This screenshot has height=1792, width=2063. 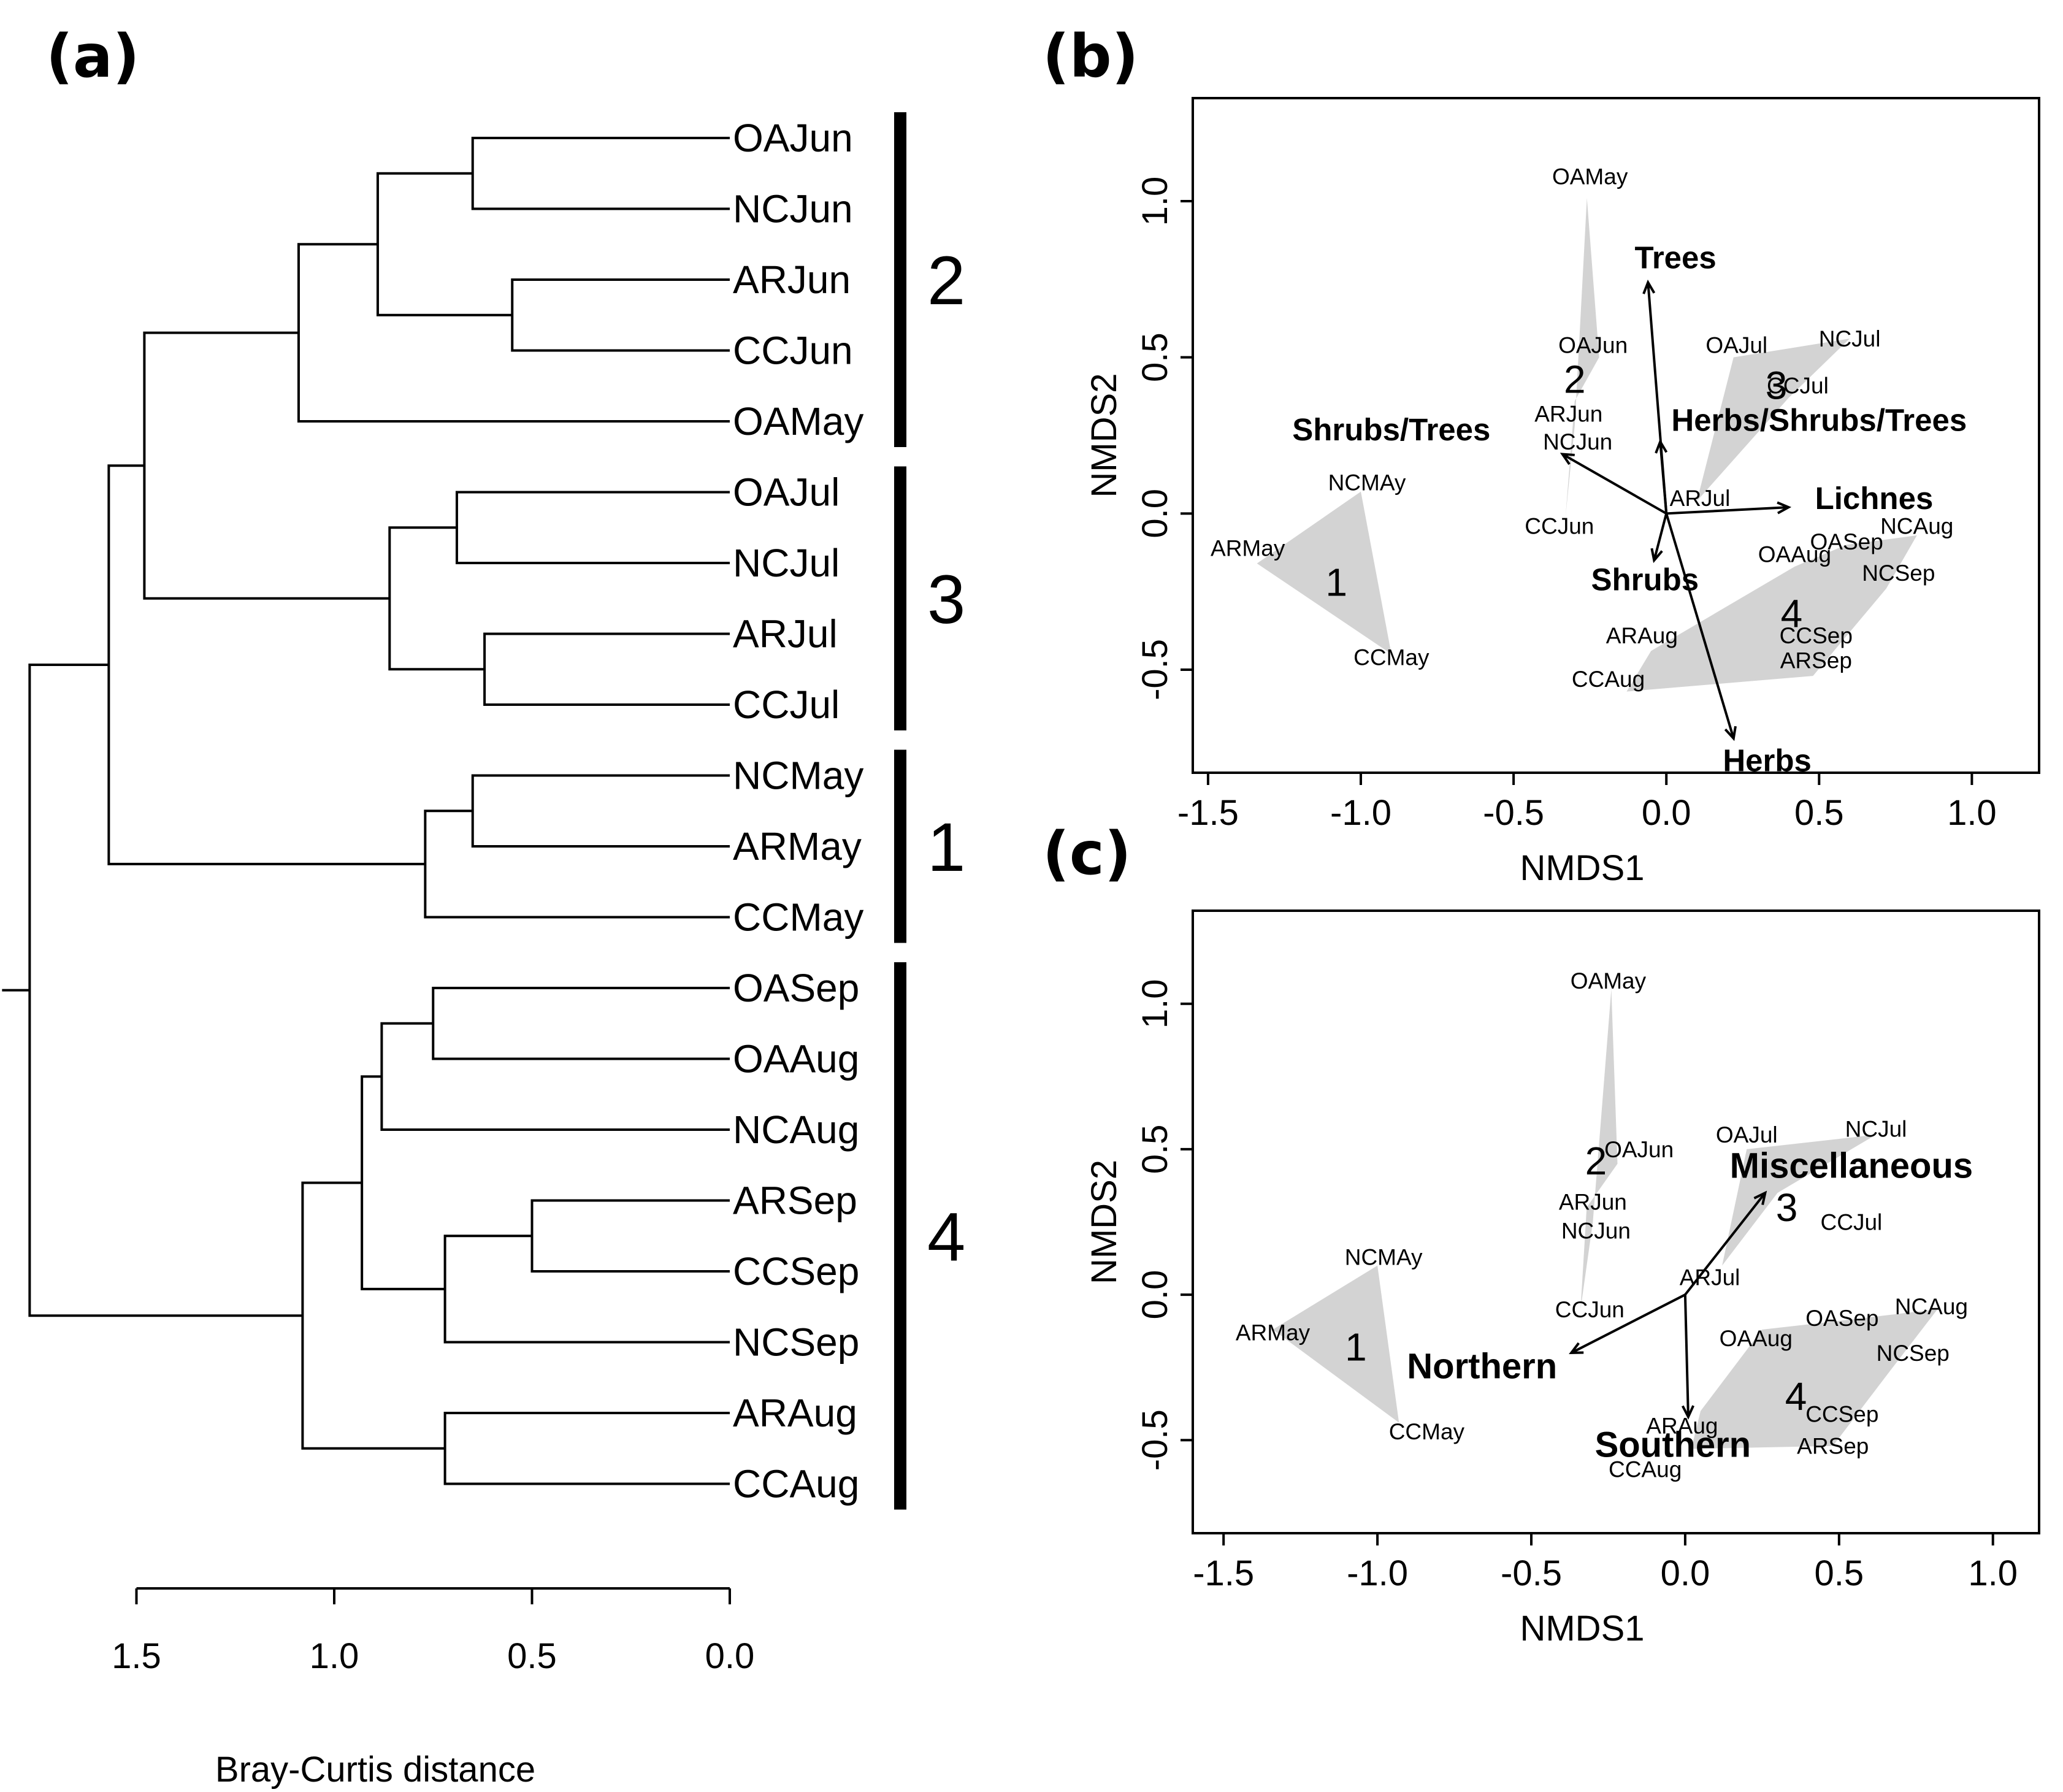 I want to click on vector-arrowhead-shrubs-trees, so click(x=1567, y=459).